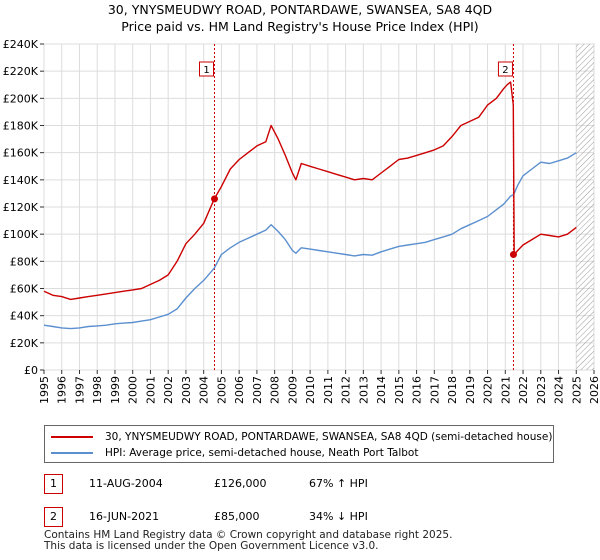 This screenshot has width=600, height=560. Describe the element at coordinates (338, 483) in the screenshot. I see `sale-hpi: 67% ↑ HPI` at that location.